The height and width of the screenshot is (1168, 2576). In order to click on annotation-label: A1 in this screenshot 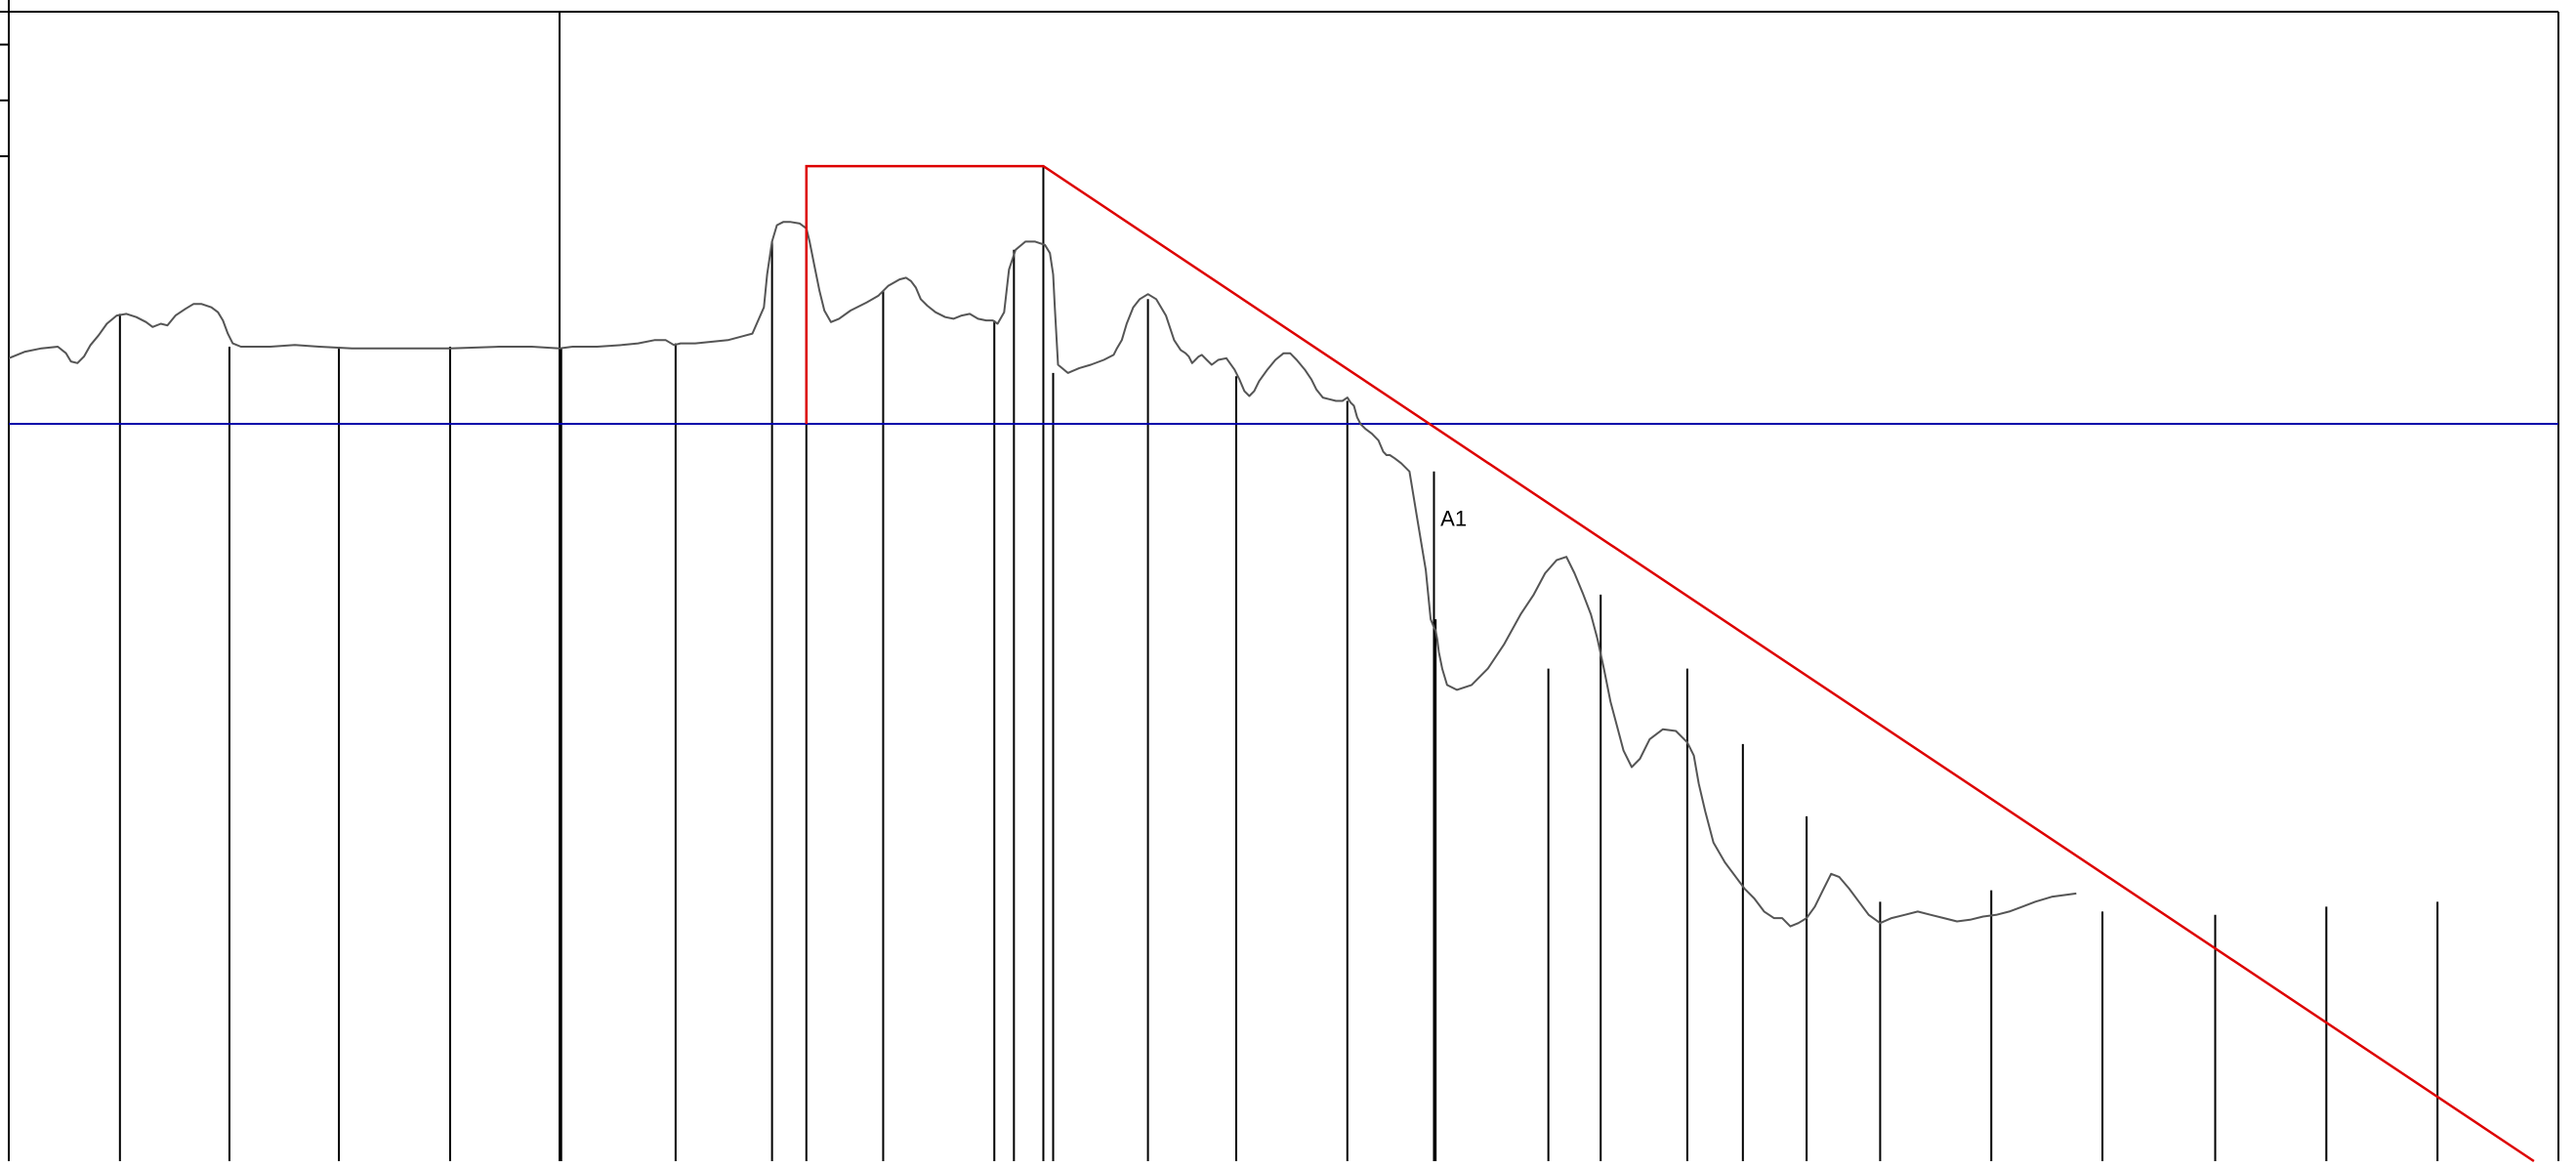, I will do `click(1453, 518)`.